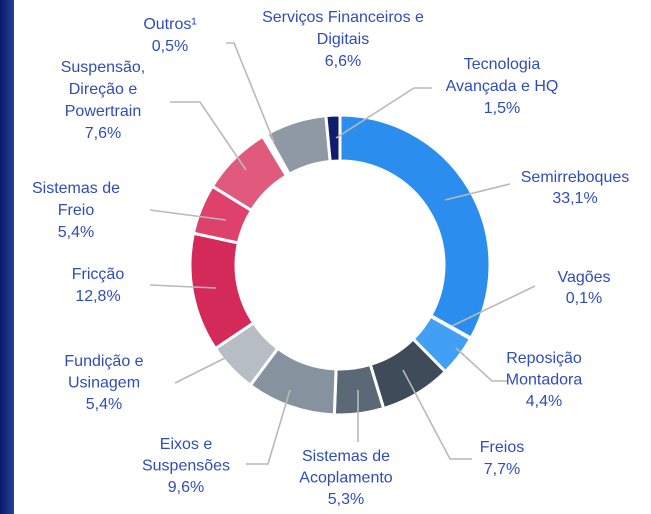 This screenshot has height=514, width=651. What do you see at coordinates (544, 380) in the screenshot?
I see `category-label: Montadora` at bounding box center [544, 380].